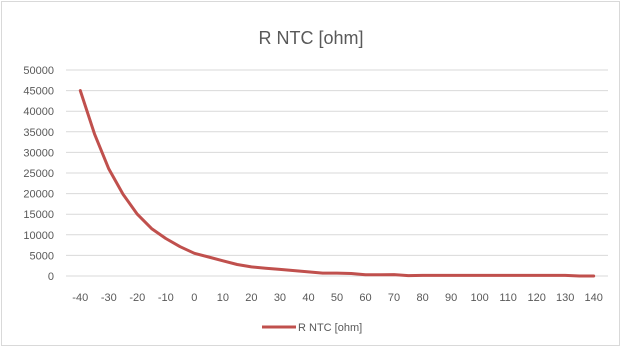 Image resolution: width=623 pixels, height=349 pixels. Describe the element at coordinates (109, 298) in the screenshot. I see `x-tick-label: -30` at that location.